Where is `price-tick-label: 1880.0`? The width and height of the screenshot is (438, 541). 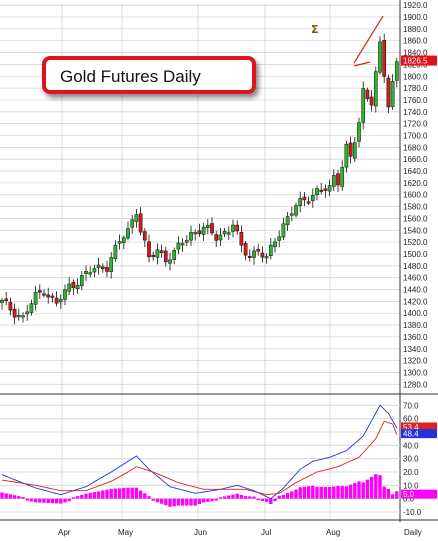 price-tick-label: 1880.0 is located at coordinates (415, 29).